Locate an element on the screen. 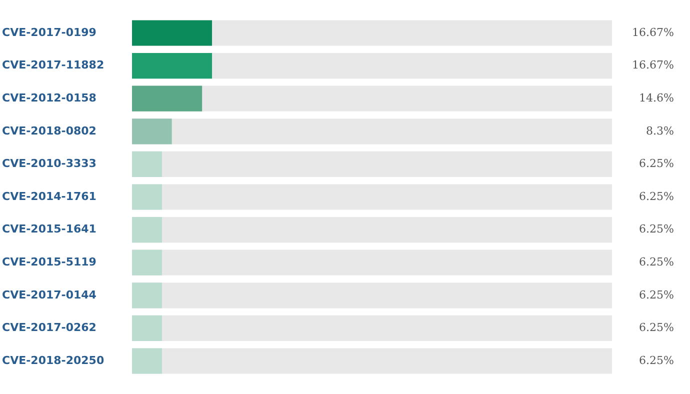 This screenshot has width=690, height=394. y-tick-label: CVE-2017-0144 is located at coordinates (49, 295).